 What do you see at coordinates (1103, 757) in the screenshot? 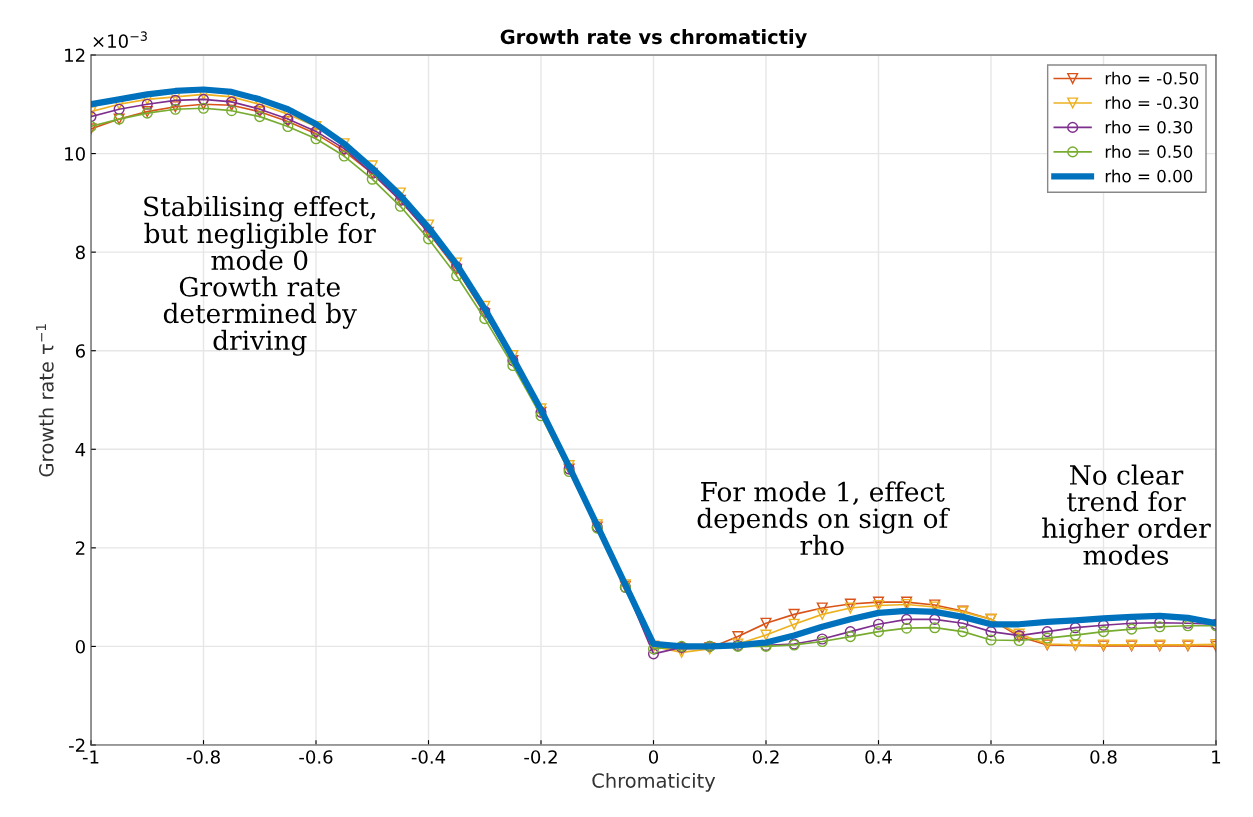
I see `x-tick-label: 0.8` at bounding box center [1103, 757].